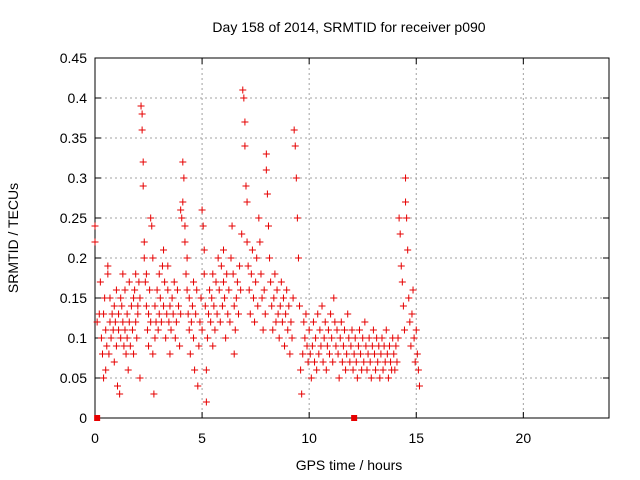 This screenshot has width=640, height=480. Describe the element at coordinates (73, 378) in the screenshot. I see `y-tick-label: 0.05` at that location.